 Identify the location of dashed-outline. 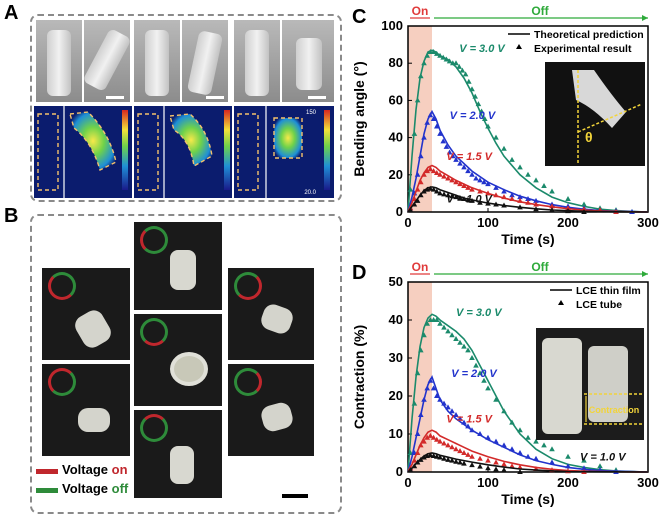
(148, 152).